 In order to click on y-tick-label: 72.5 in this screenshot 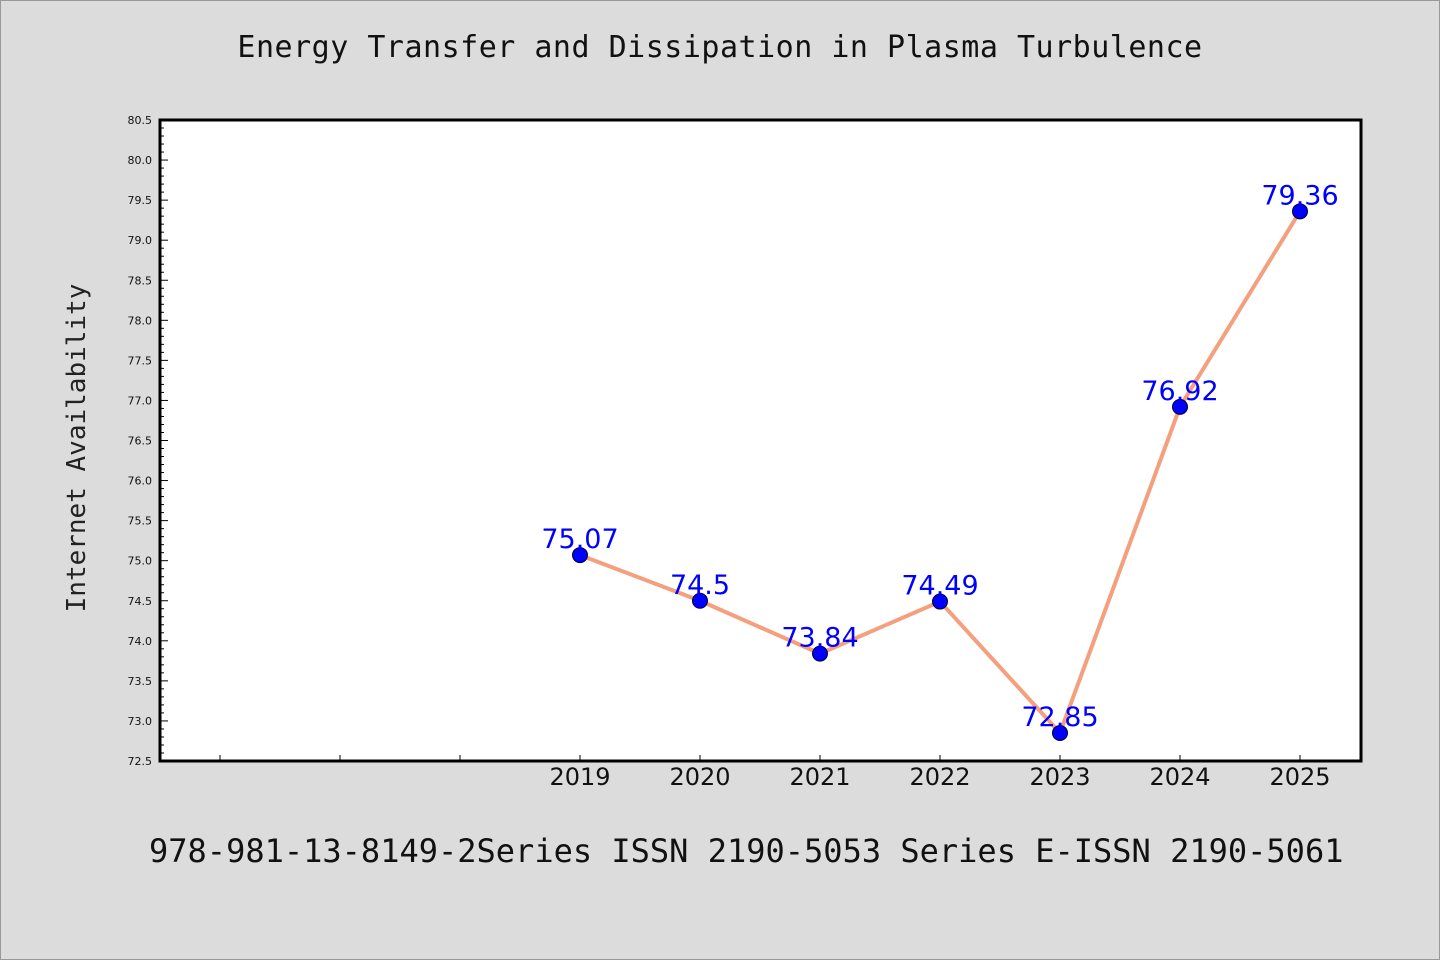, I will do `click(140, 761)`.